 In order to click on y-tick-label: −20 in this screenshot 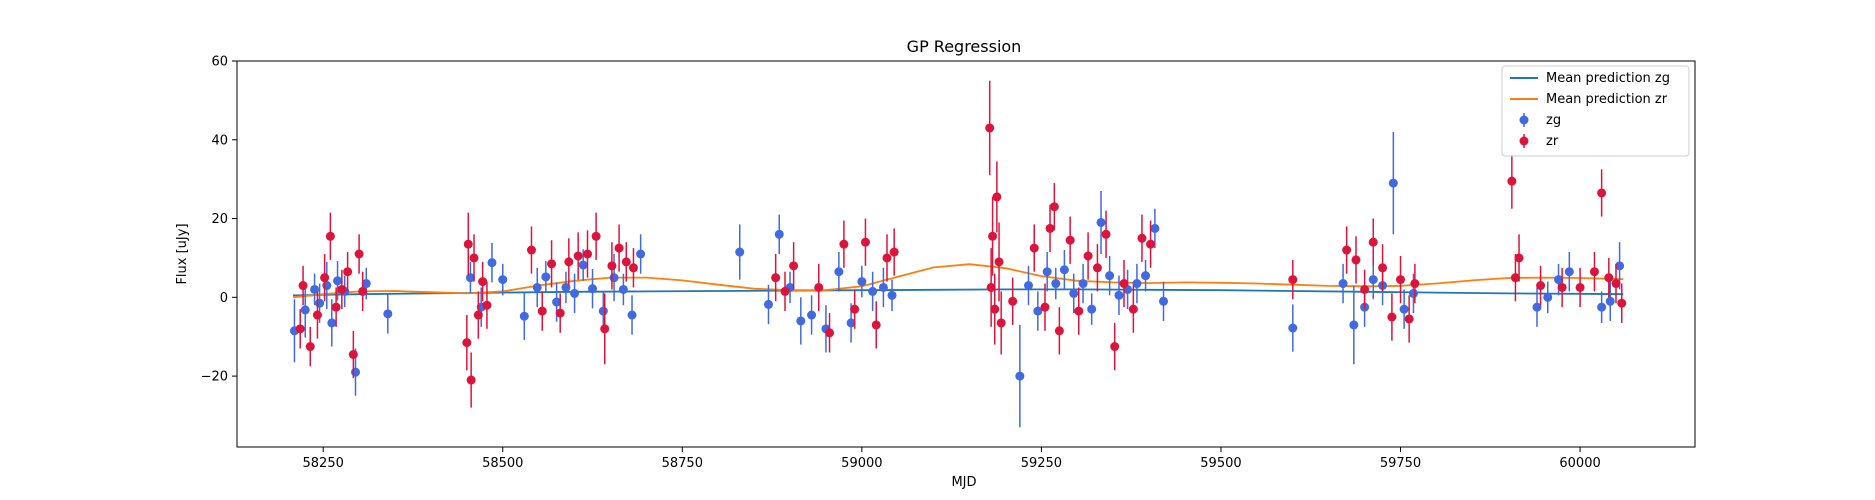, I will do `click(214, 377)`.